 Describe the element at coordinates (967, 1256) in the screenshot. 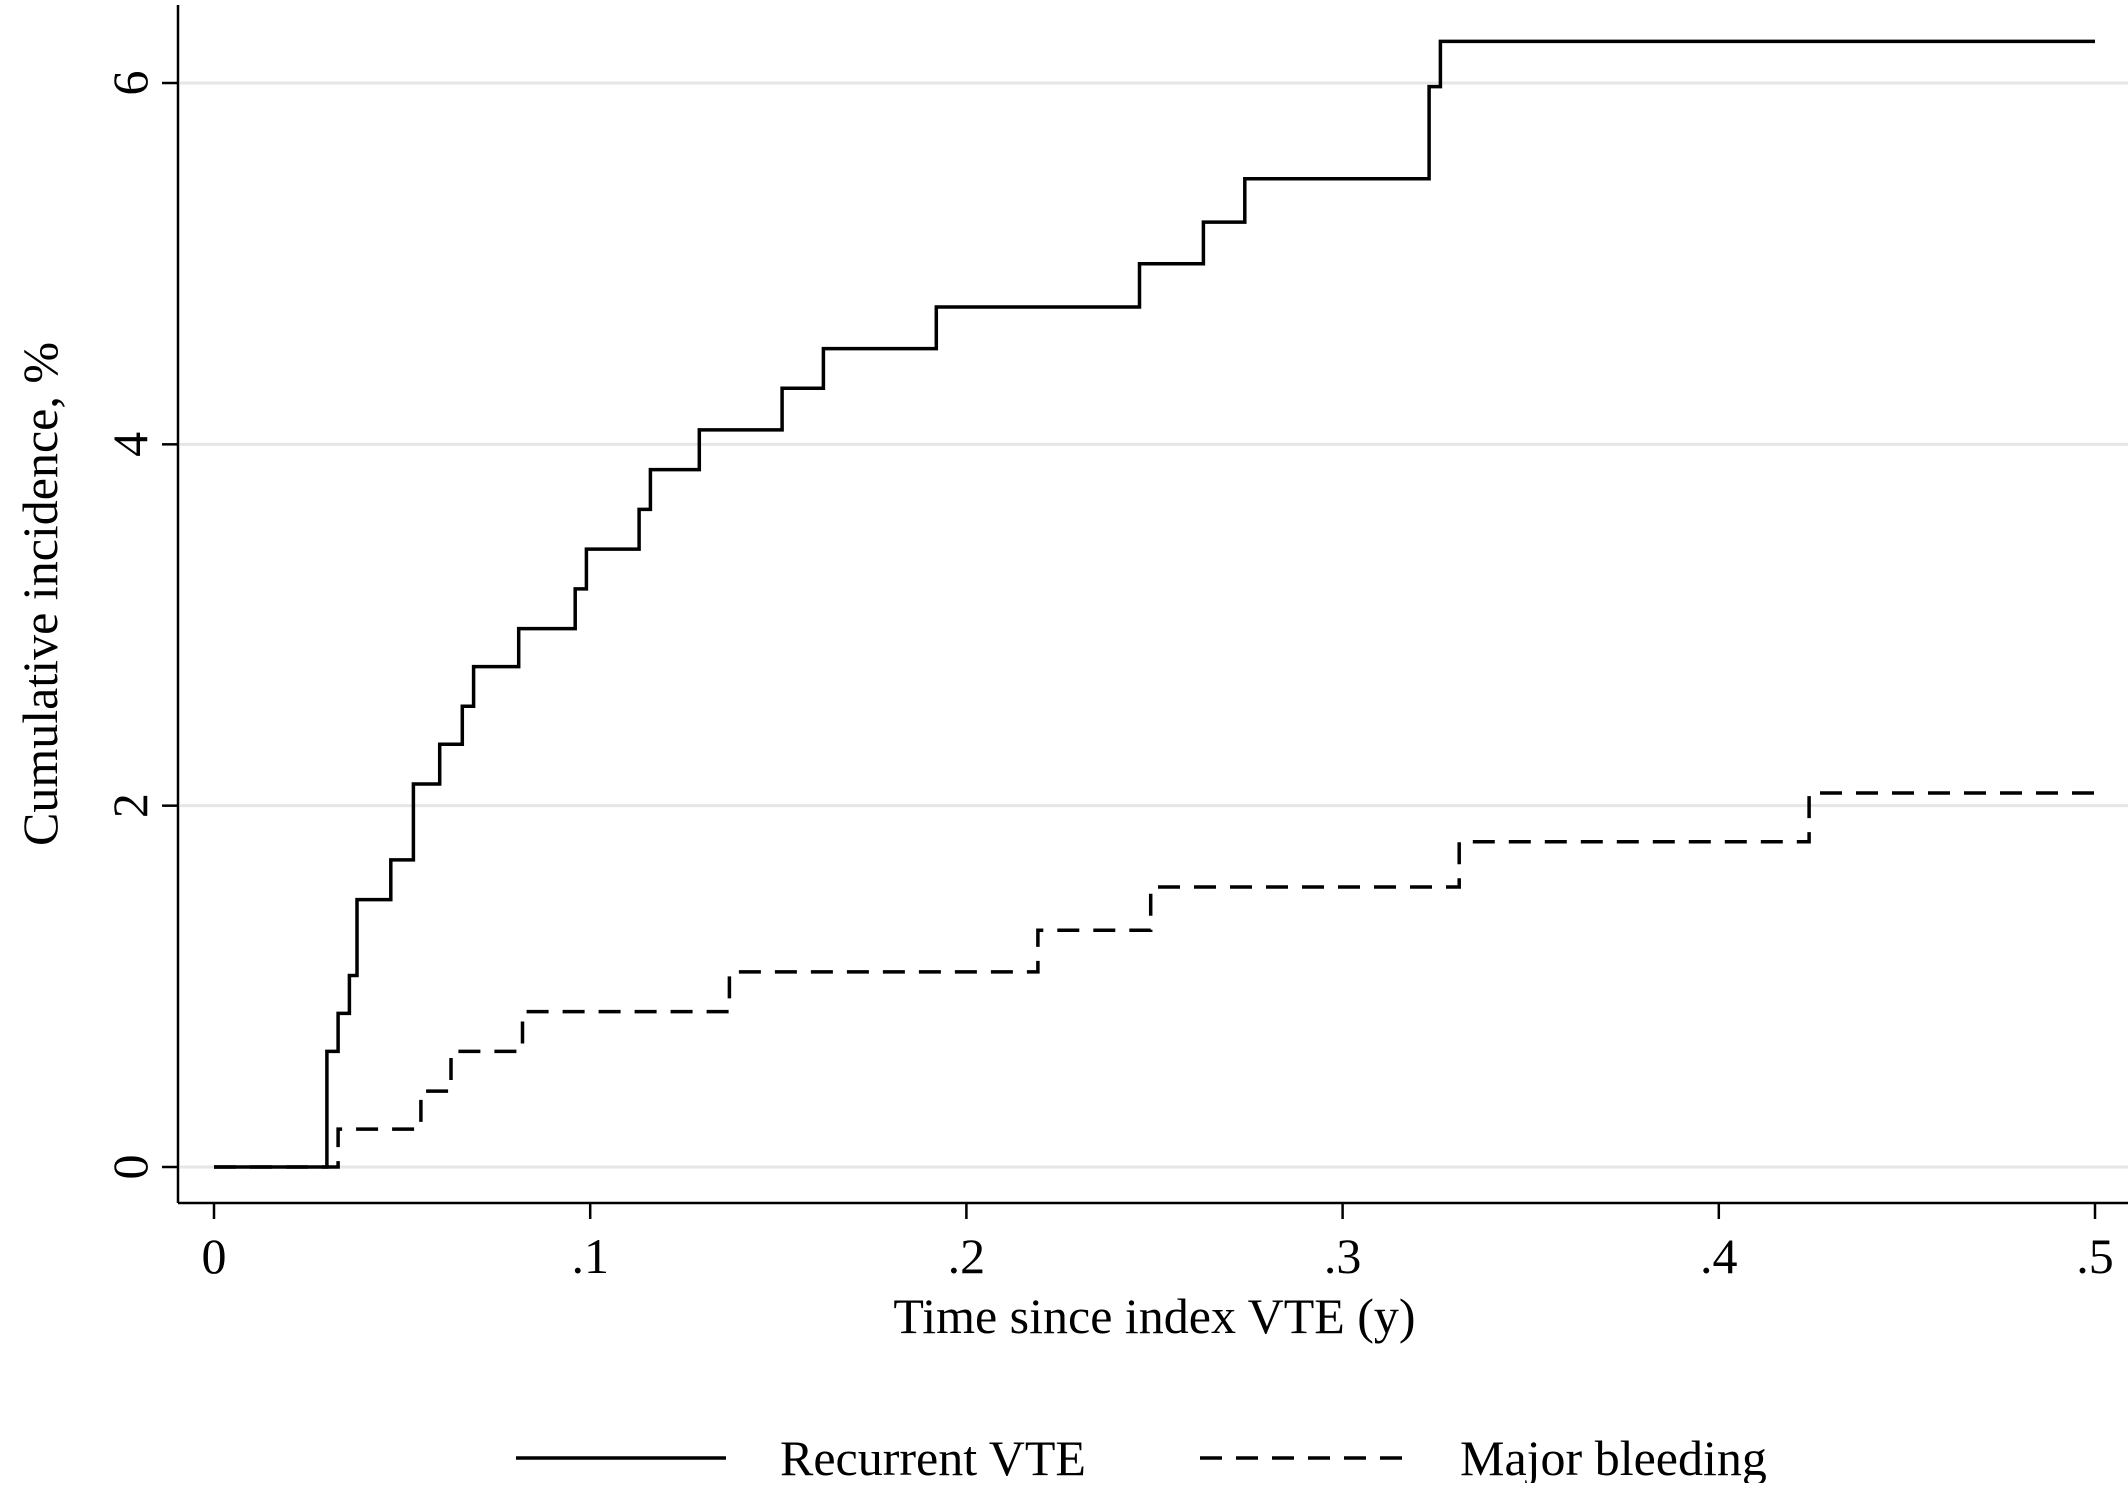

I see `x-tick-label: .2` at that location.